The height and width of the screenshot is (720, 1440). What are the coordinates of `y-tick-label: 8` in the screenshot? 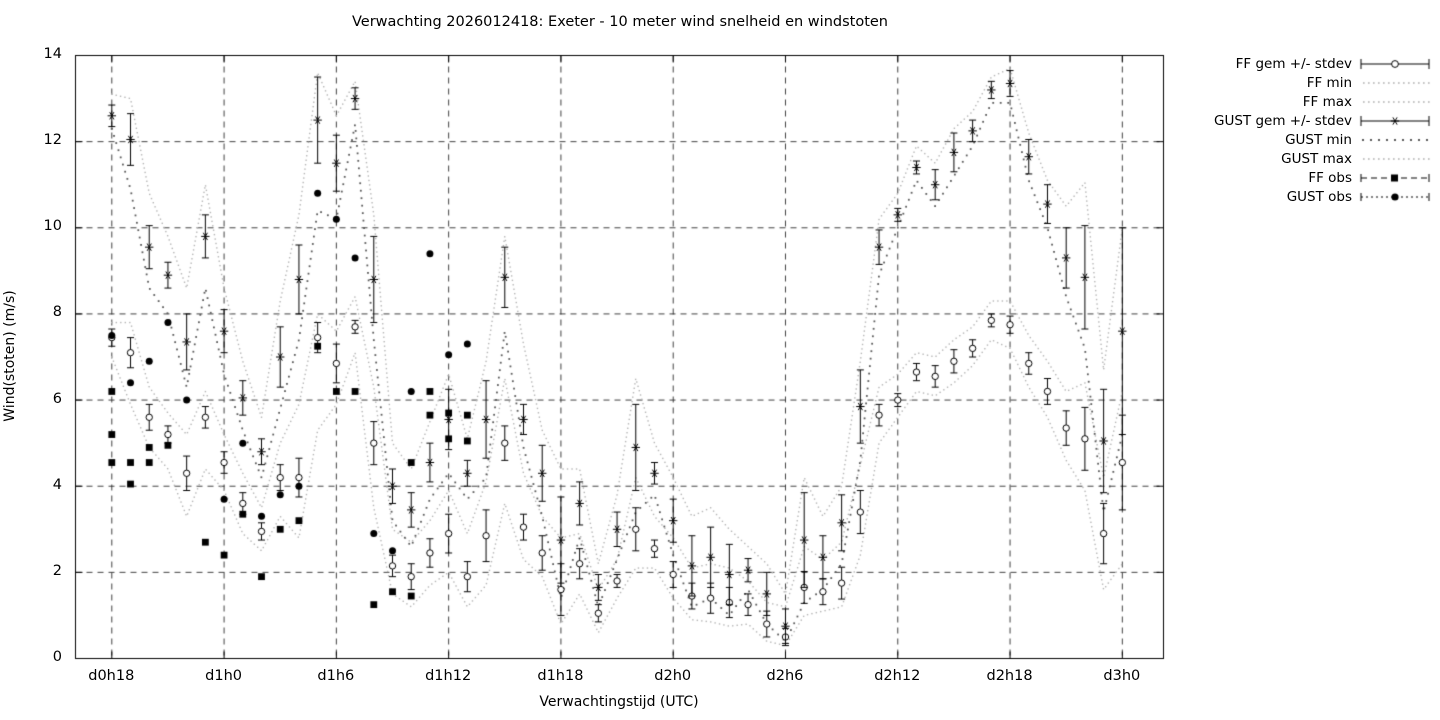 It's located at (57, 312).